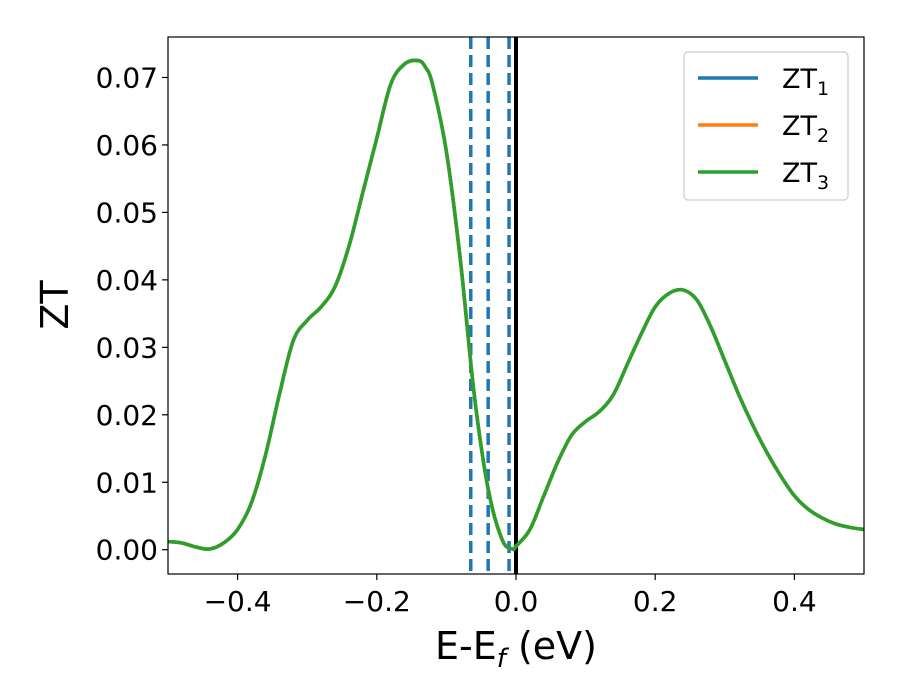  I want to click on x-axis-label: E-Ef (eV), so click(516, 649).